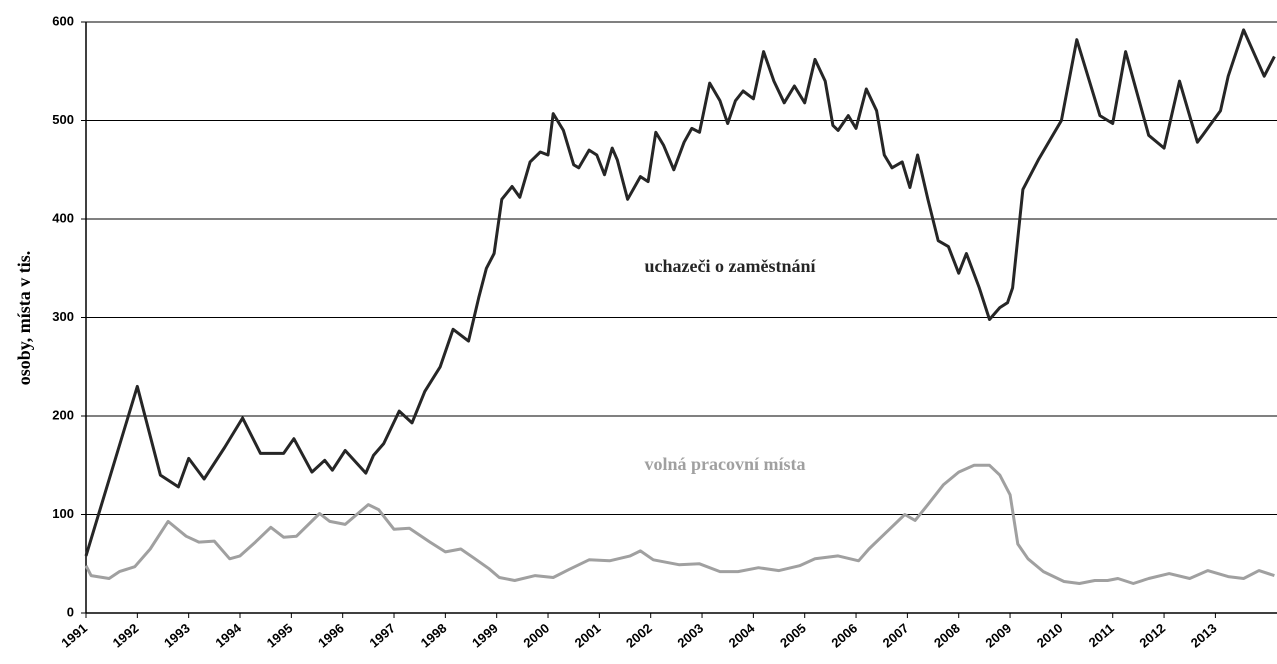 Image resolution: width=1277 pixels, height=664 pixels. I want to click on x-tick-label: 2012, so click(1152, 635).